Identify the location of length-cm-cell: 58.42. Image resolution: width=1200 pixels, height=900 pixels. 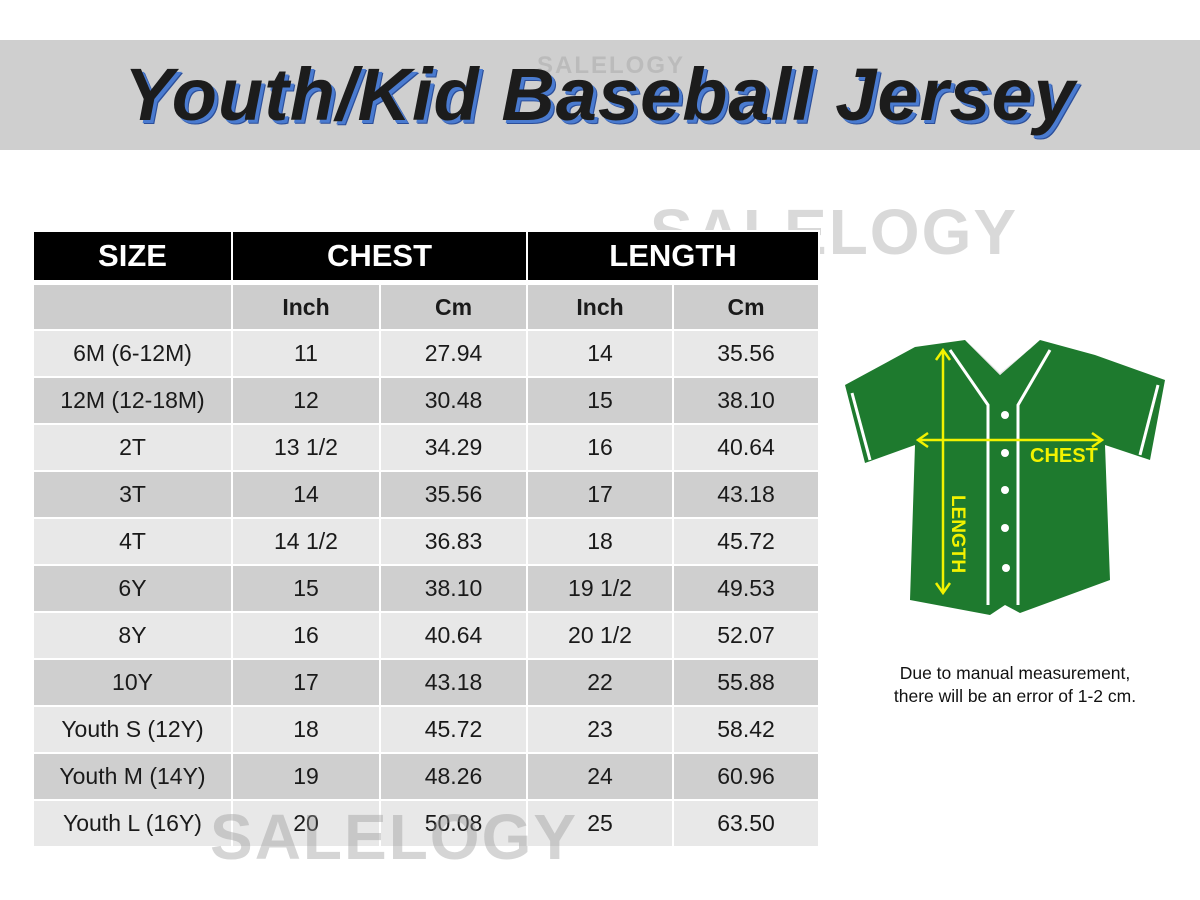
(746, 729).